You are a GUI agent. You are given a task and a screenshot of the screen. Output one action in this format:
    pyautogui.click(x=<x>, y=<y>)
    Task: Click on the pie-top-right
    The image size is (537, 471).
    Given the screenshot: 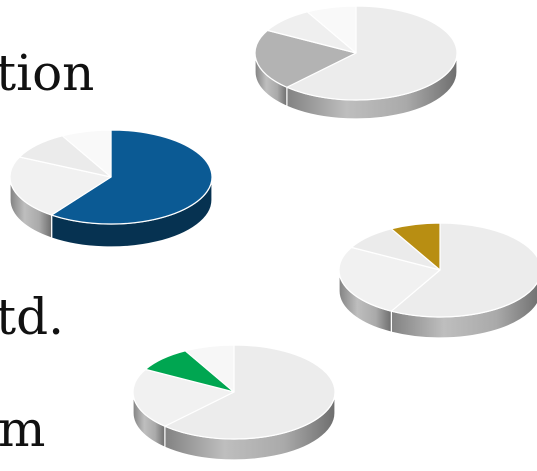 What is the action you would take?
    pyautogui.click(x=356, y=62)
    